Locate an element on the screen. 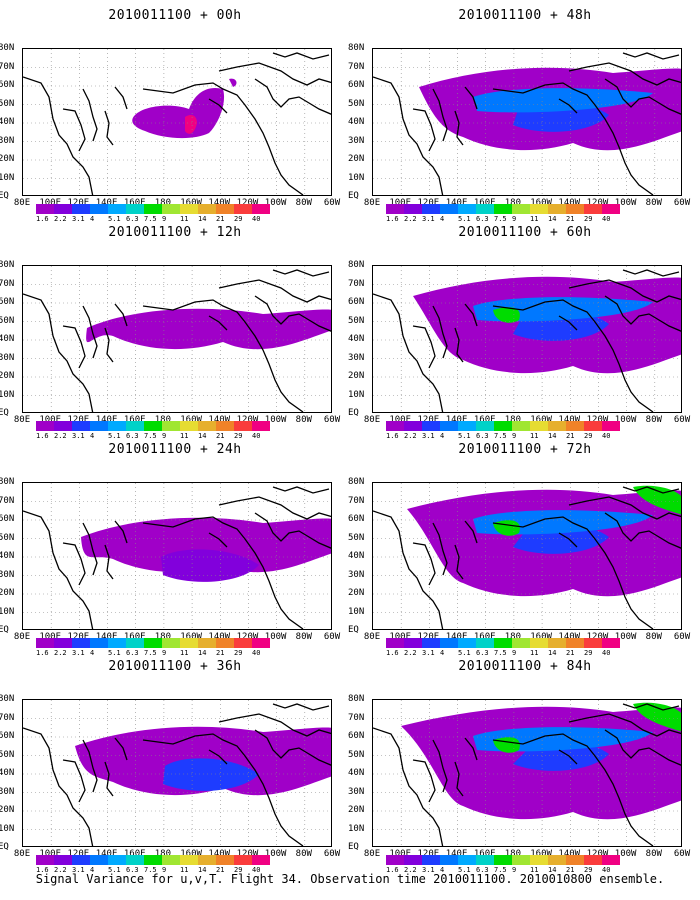  latitude-label: 40N is located at coordinates (7, 339).